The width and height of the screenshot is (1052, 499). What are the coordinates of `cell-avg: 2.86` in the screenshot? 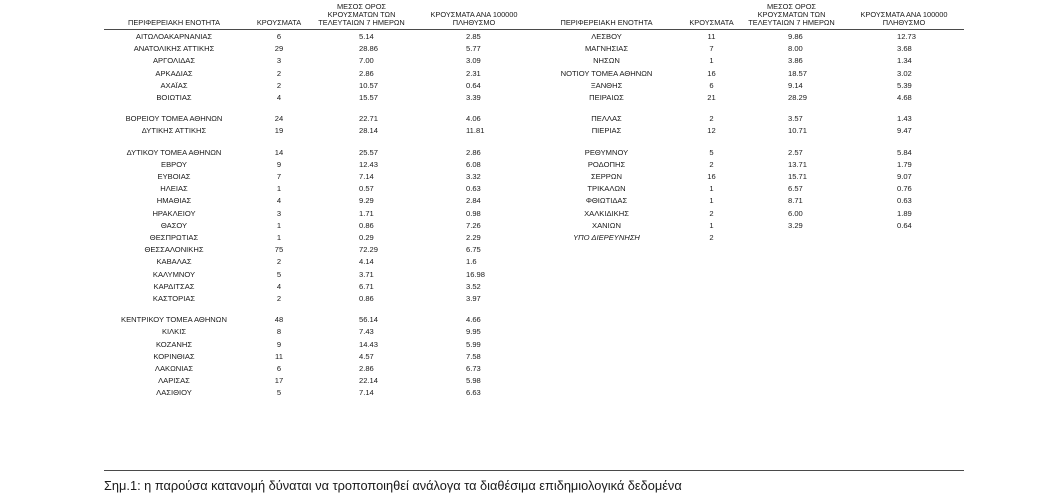 It's located at (366, 368).